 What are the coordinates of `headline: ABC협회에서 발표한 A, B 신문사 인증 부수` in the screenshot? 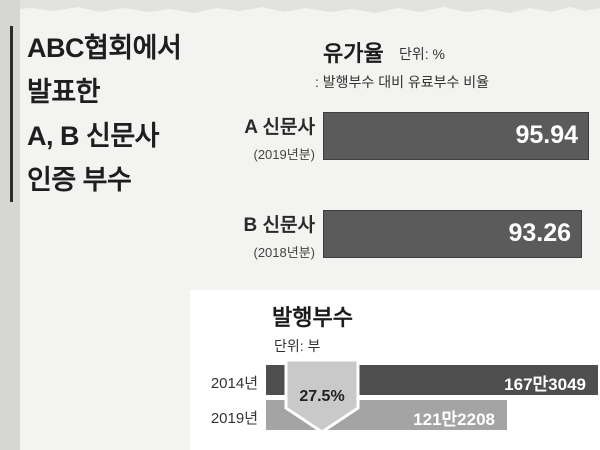 It's located at (113, 114).